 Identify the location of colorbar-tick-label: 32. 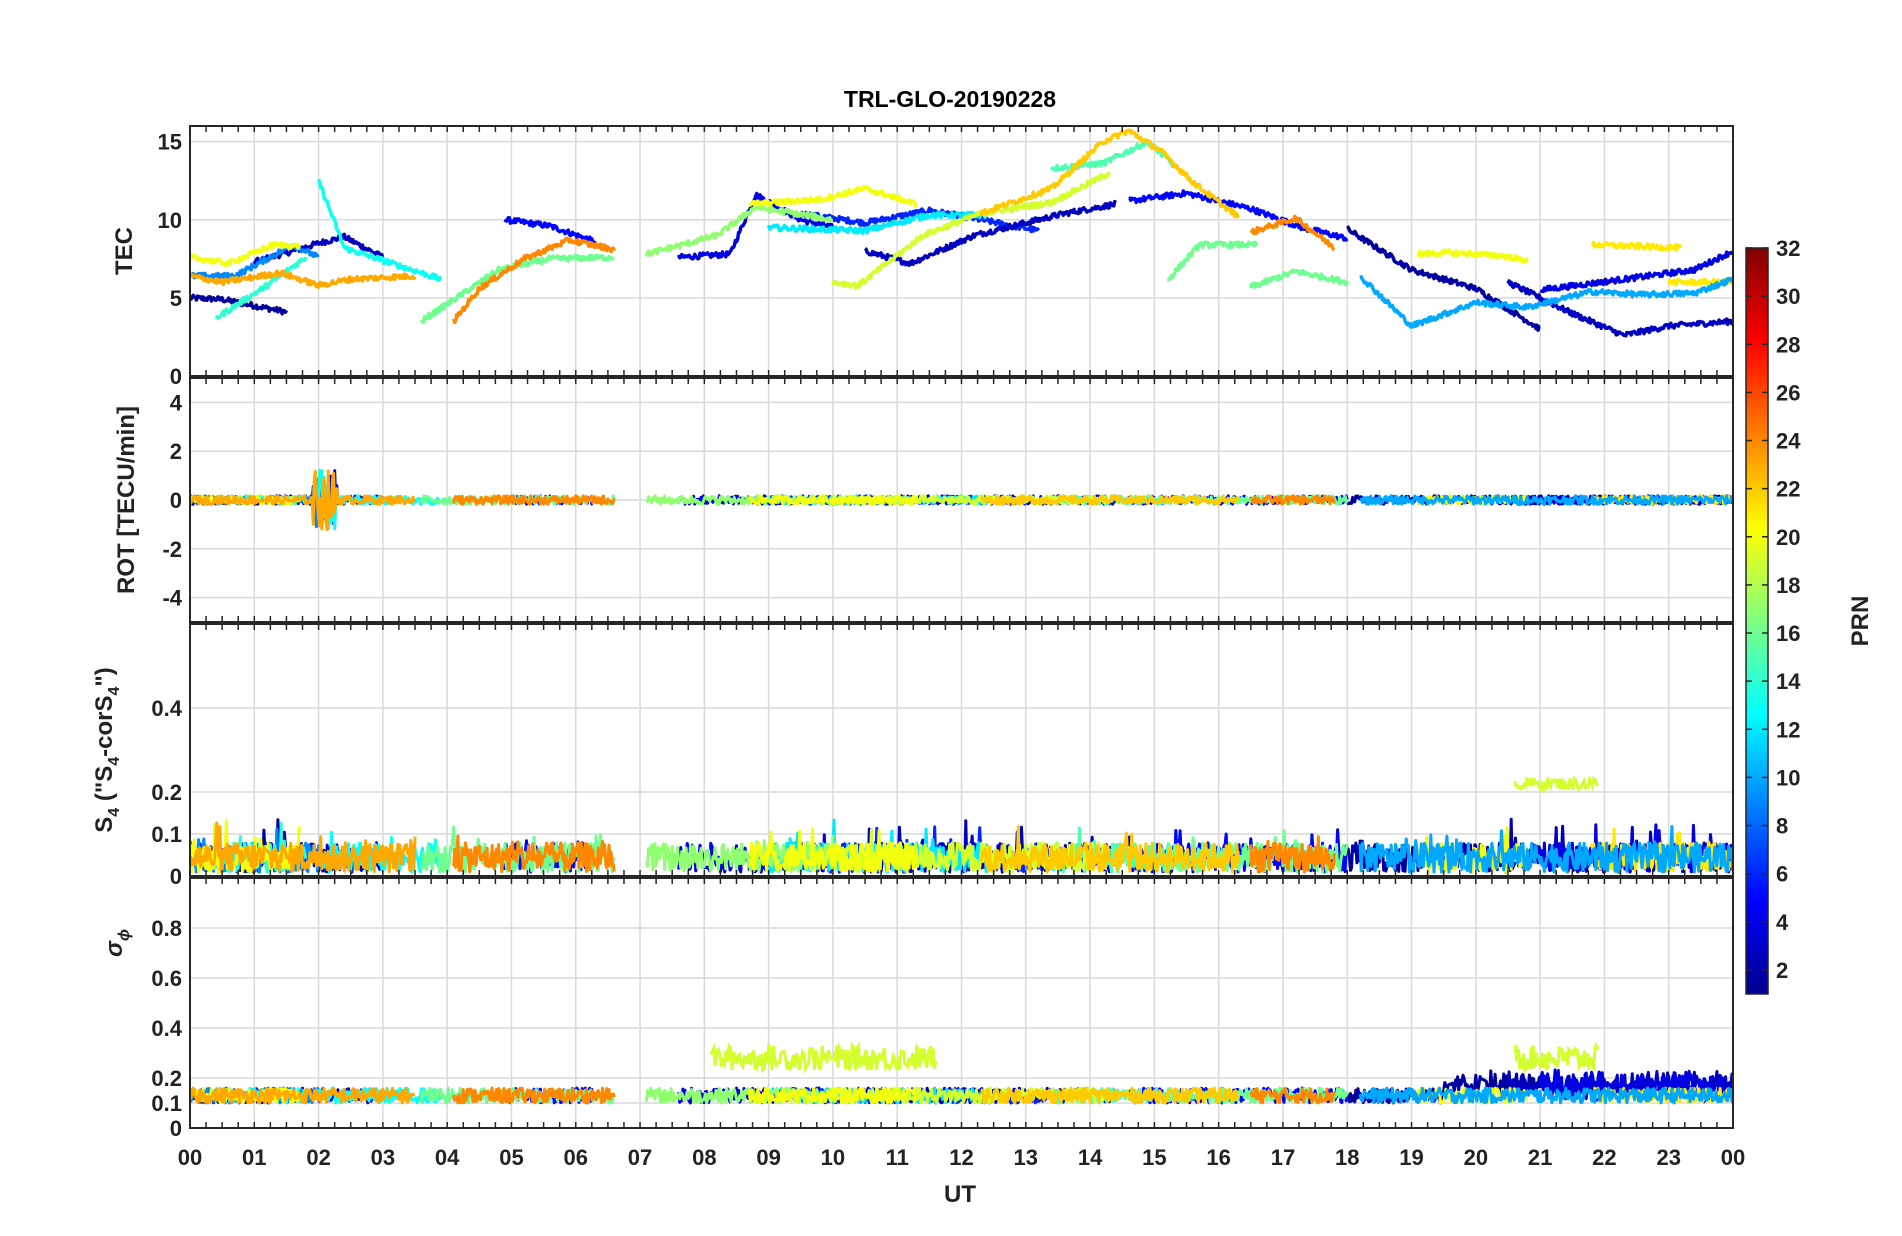
(1788, 248).